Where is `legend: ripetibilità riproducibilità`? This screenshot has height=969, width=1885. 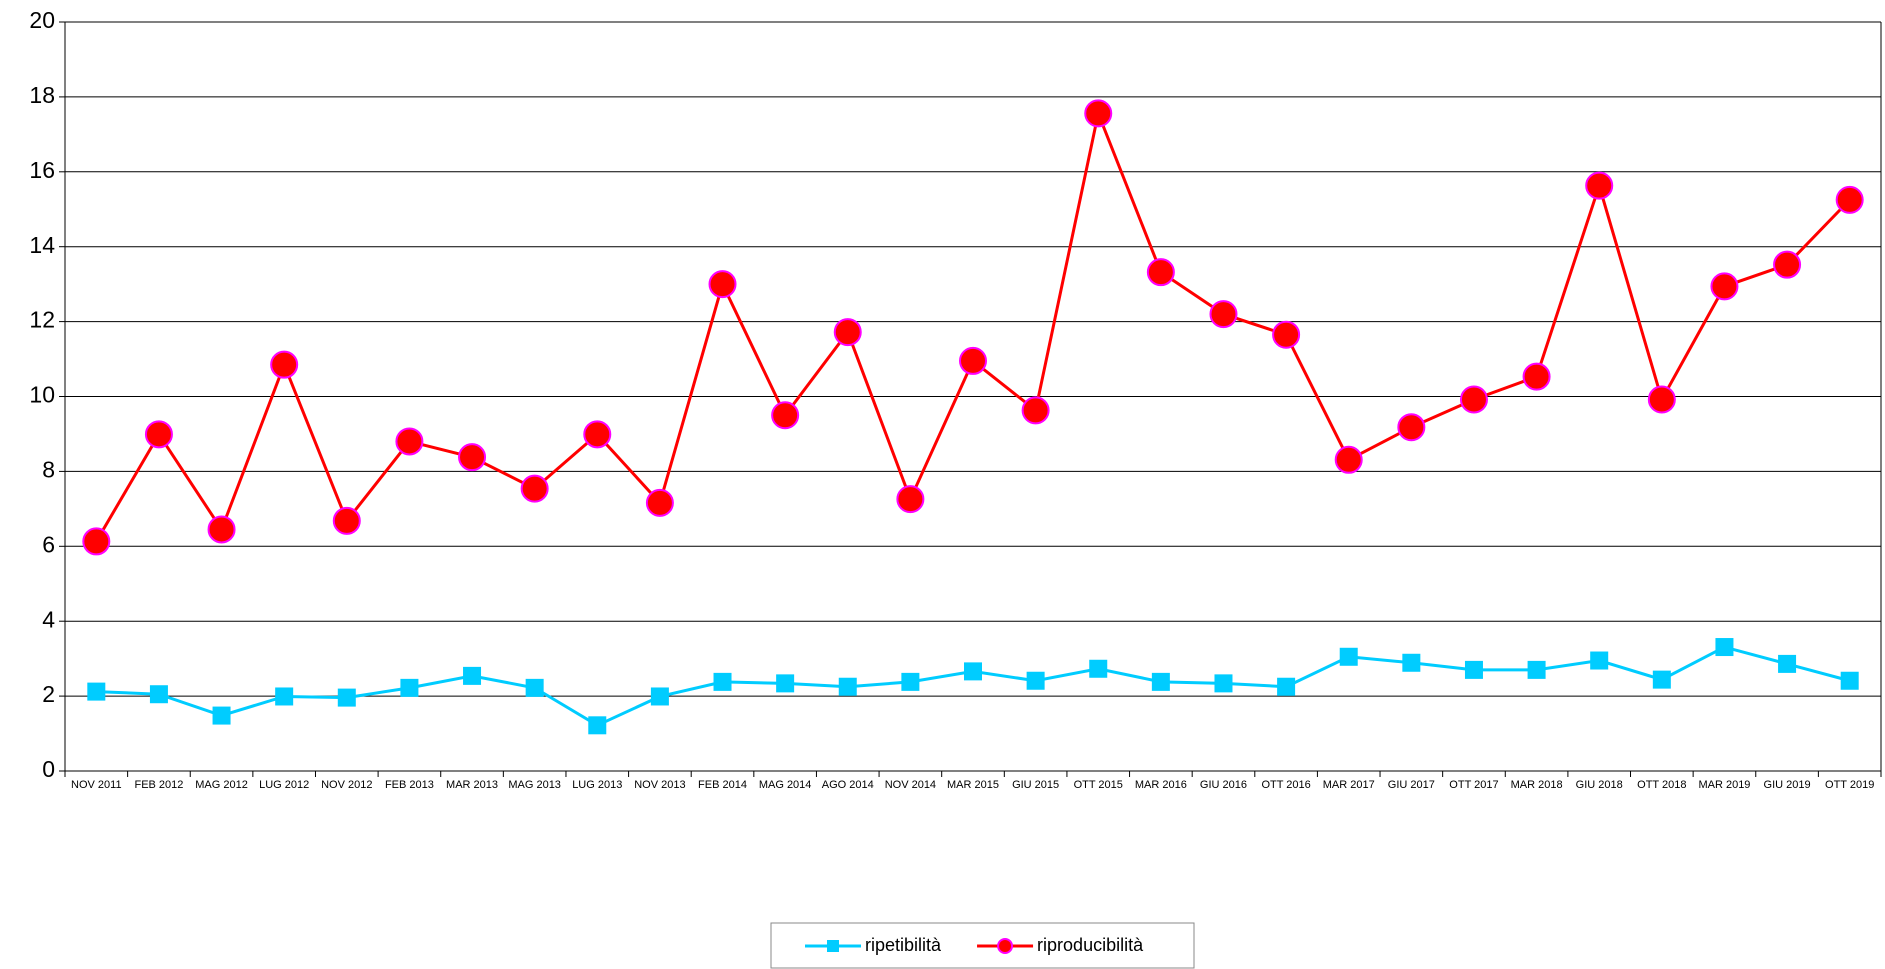
legend: ripetibilità riproducibilità is located at coordinates (982, 945).